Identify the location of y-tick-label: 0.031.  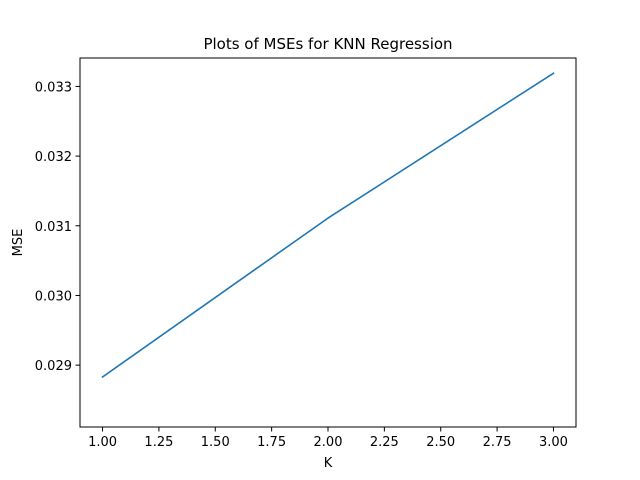
(53, 227).